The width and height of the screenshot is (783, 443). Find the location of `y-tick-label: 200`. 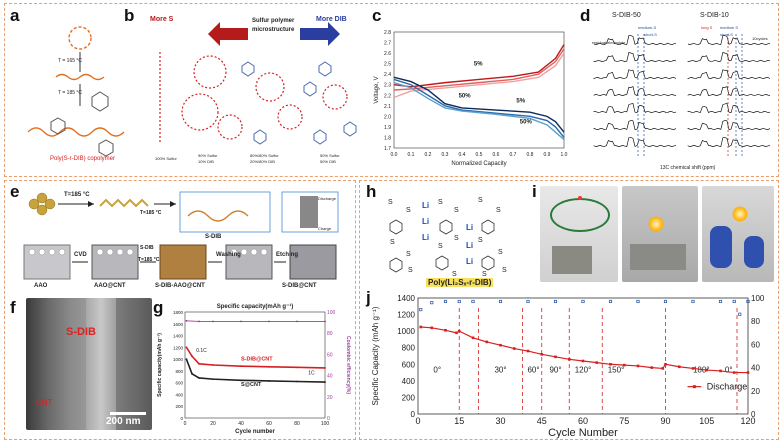

y-tick-label: 200 is located at coordinates (179, 406).